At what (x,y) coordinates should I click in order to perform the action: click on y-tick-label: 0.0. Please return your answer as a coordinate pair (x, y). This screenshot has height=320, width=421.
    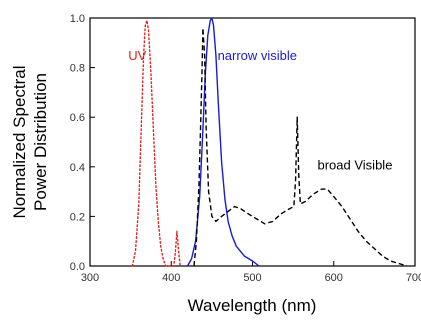
    Looking at the image, I should click on (77, 267).